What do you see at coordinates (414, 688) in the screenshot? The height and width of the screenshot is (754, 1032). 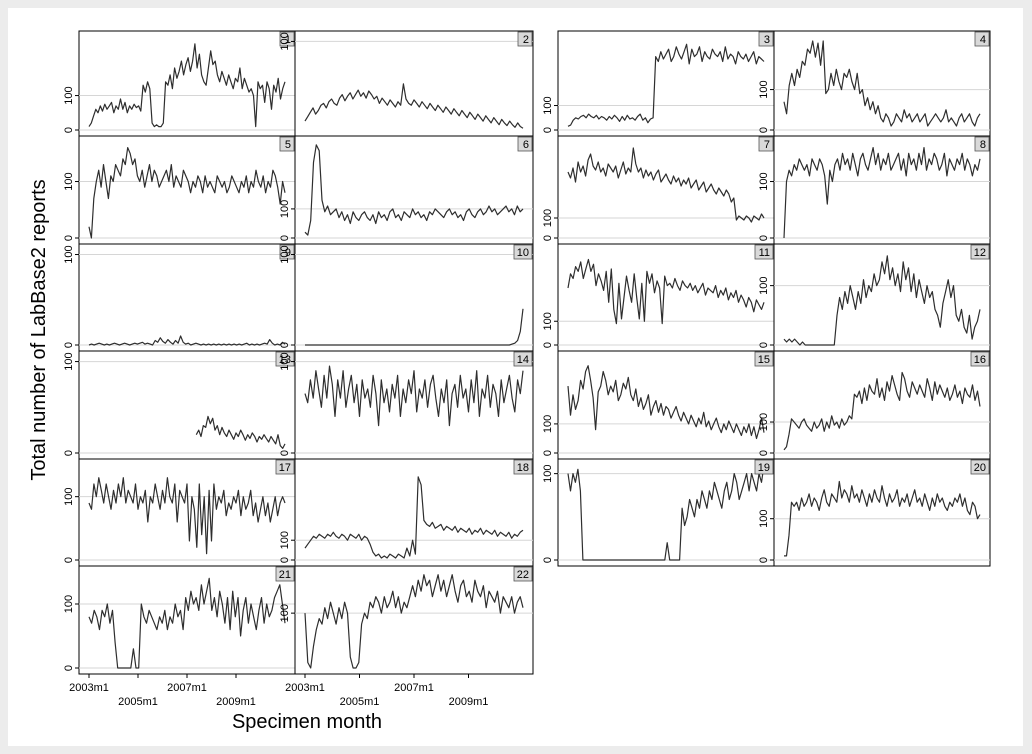 I see `x-tick-label: 2007m1` at bounding box center [414, 688].